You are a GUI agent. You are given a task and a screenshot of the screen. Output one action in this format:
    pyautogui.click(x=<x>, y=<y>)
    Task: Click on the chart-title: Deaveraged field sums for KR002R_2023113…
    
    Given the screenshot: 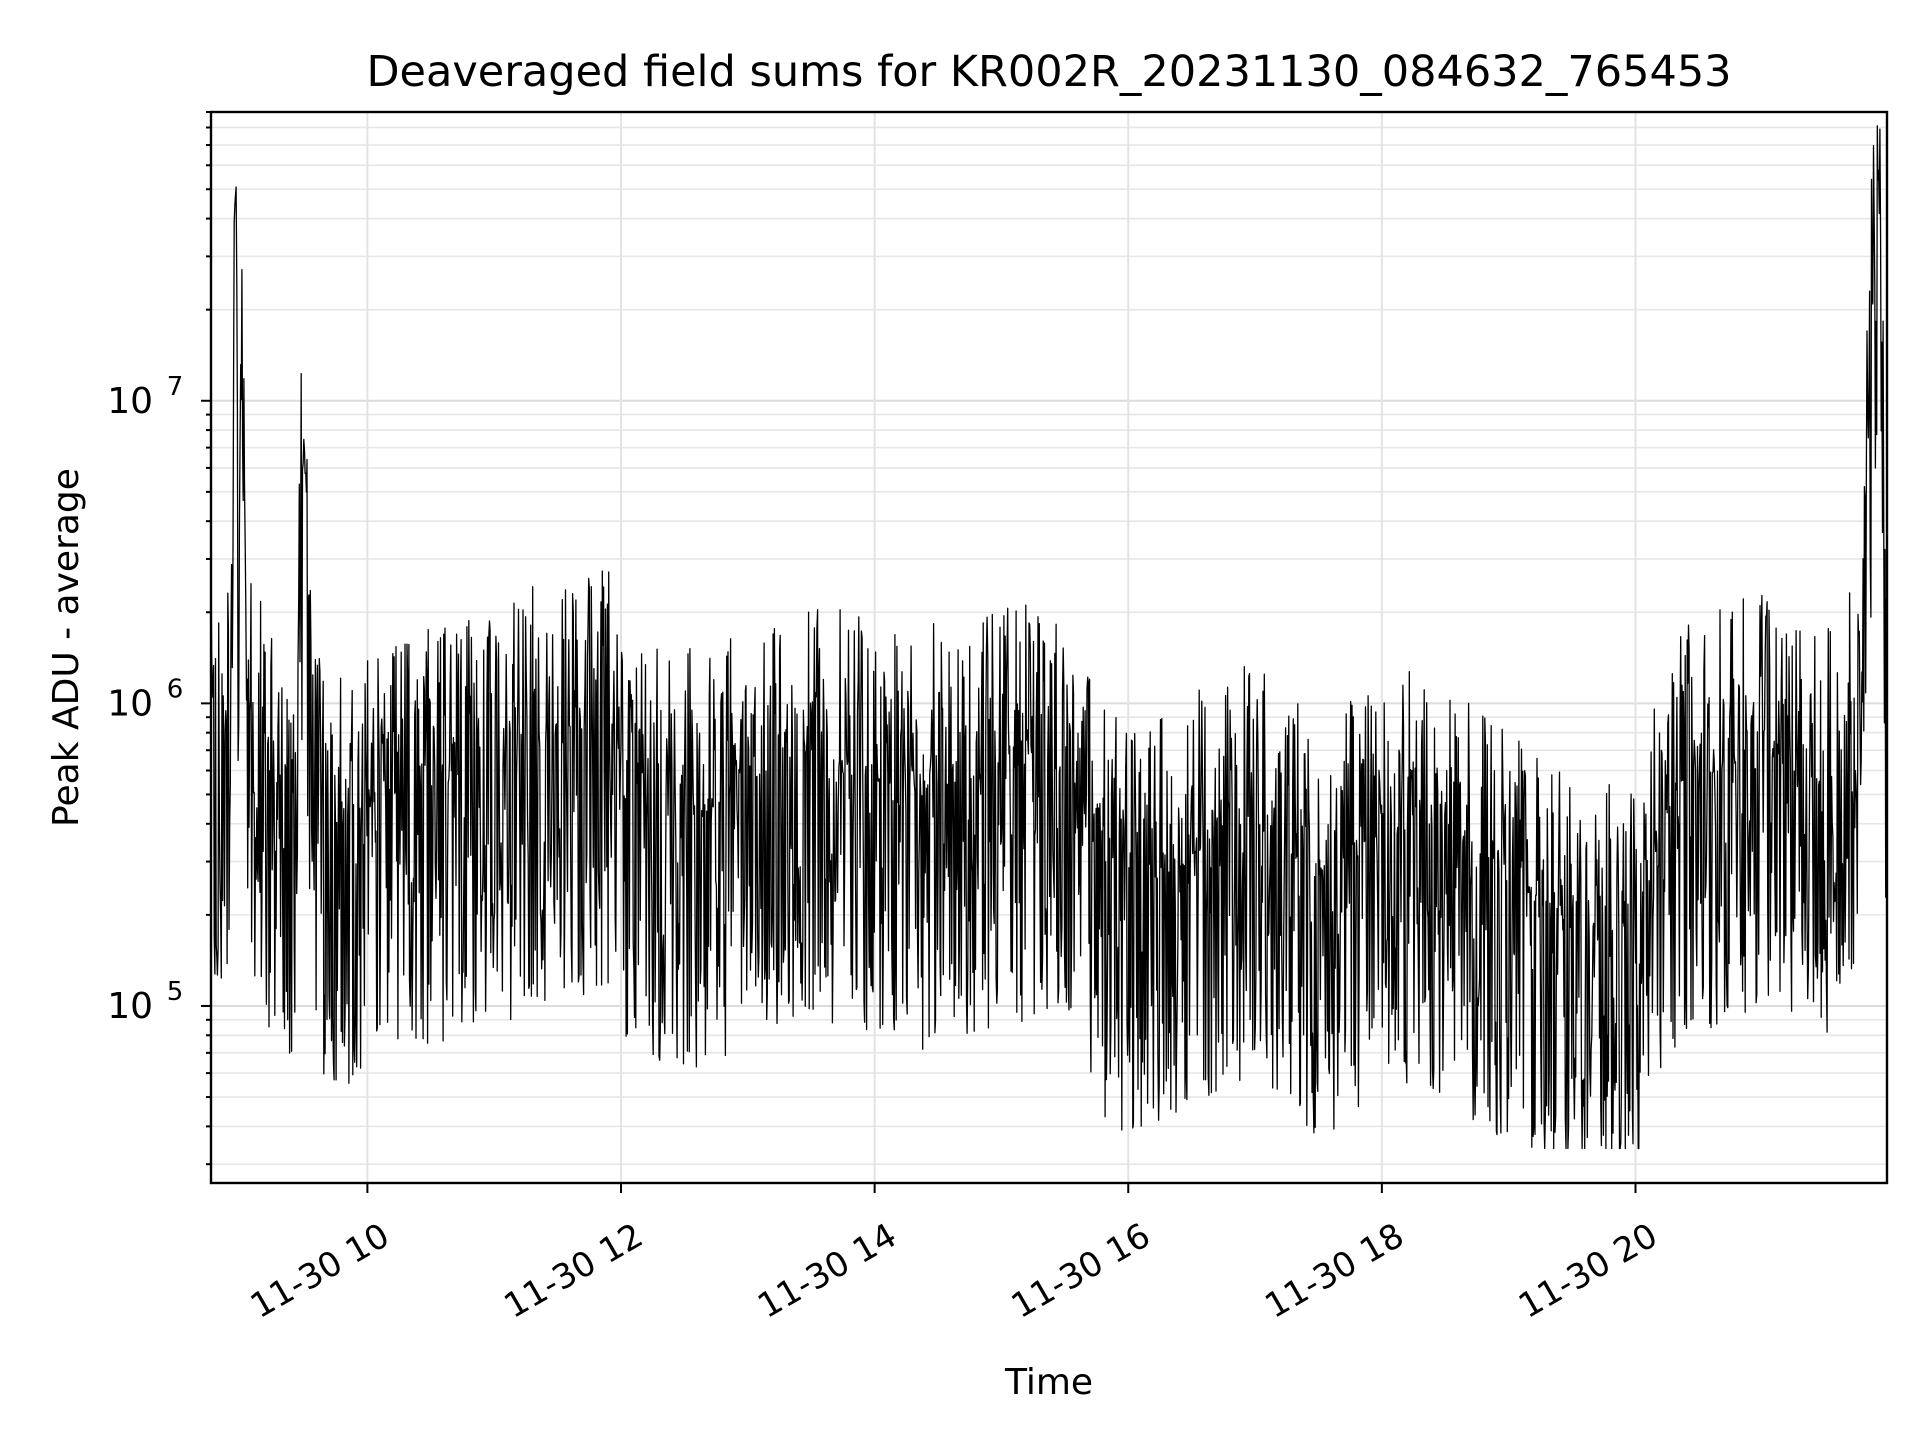 What is the action you would take?
    pyautogui.click(x=1048, y=72)
    